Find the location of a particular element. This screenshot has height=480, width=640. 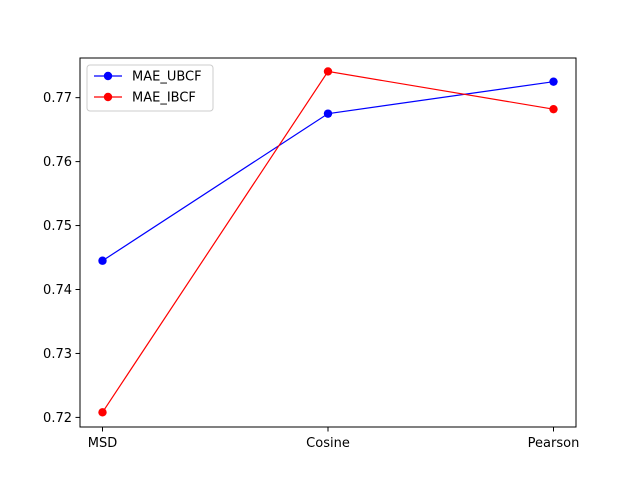

data-point-mae-ubcf-cosine is located at coordinates (328, 113).